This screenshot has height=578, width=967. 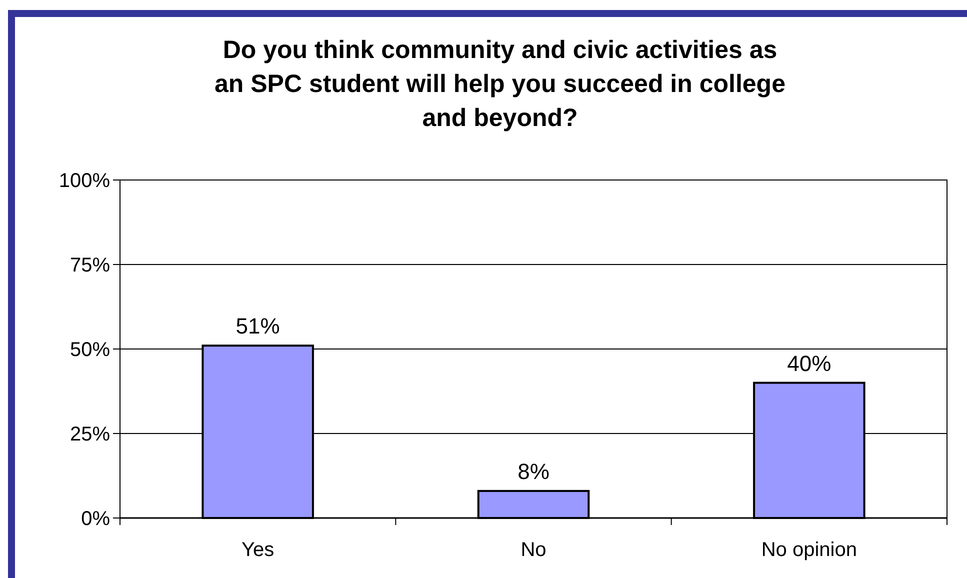 I want to click on y-tick-label: 0%, so click(x=95, y=519).